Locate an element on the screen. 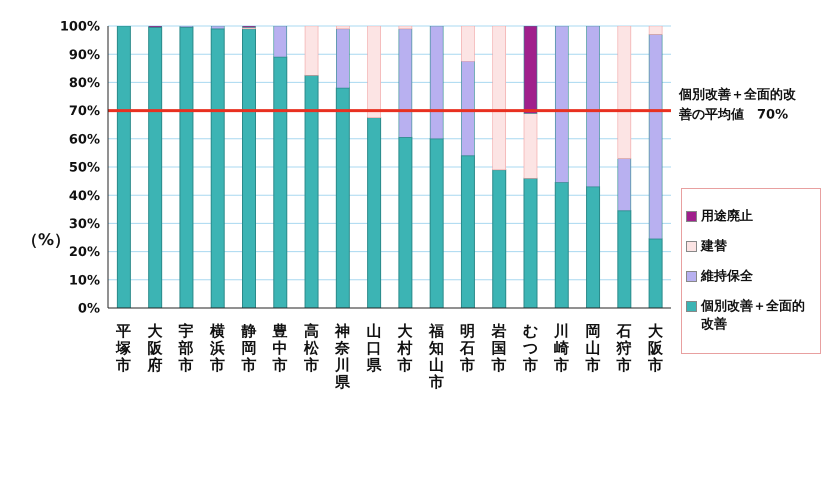 The width and height of the screenshot is (835, 494). y-tick-label: 10% is located at coordinates (84, 280).